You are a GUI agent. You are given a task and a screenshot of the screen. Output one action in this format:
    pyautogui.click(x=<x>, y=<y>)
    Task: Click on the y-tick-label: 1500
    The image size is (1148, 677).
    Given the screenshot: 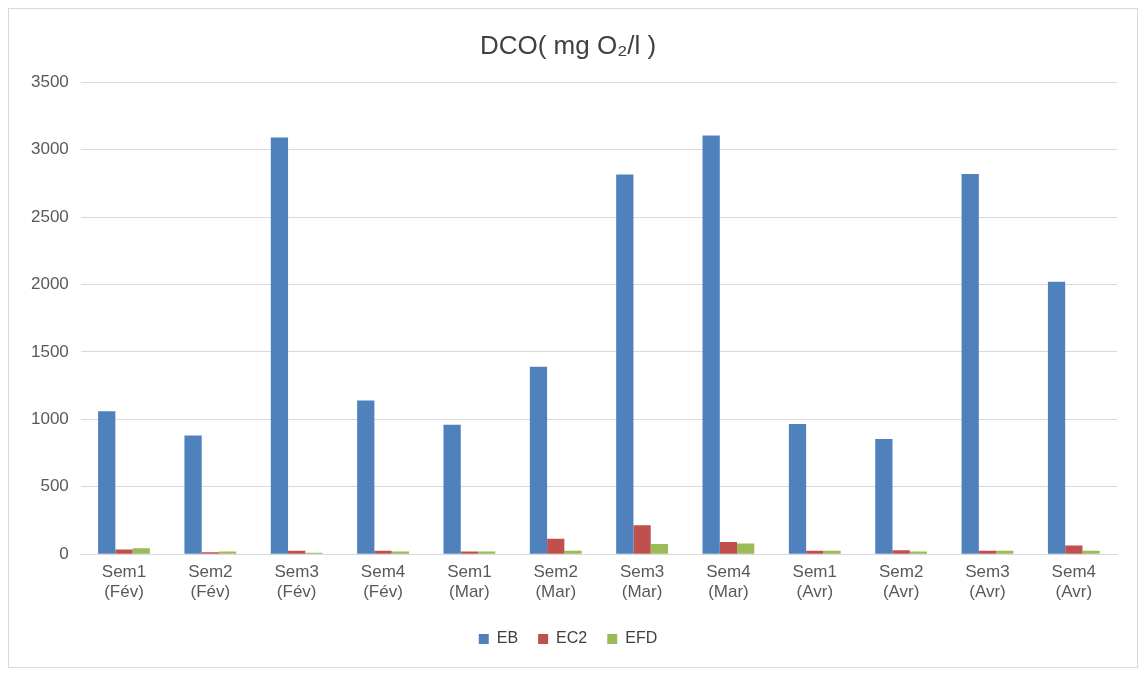 What is the action you would take?
    pyautogui.click(x=49, y=351)
    